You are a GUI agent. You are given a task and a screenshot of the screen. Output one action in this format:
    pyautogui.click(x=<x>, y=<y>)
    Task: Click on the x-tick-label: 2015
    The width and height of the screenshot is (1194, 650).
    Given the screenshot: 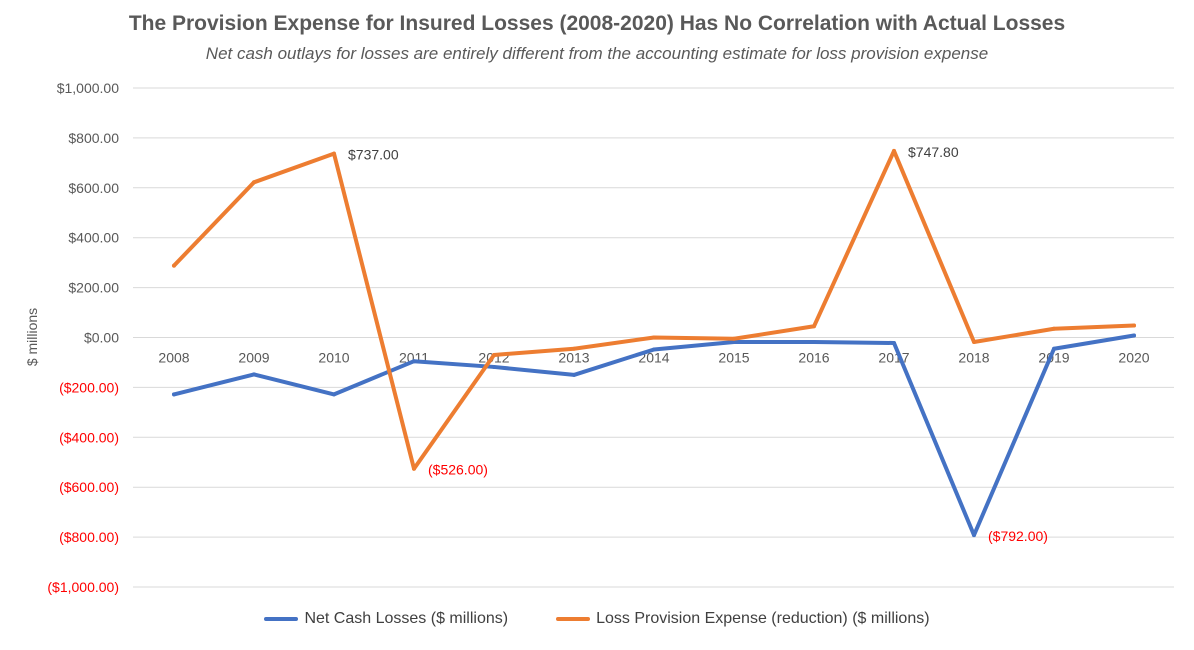 What is the action you would take?
    pyautogui.click(x=733, y=358)
    